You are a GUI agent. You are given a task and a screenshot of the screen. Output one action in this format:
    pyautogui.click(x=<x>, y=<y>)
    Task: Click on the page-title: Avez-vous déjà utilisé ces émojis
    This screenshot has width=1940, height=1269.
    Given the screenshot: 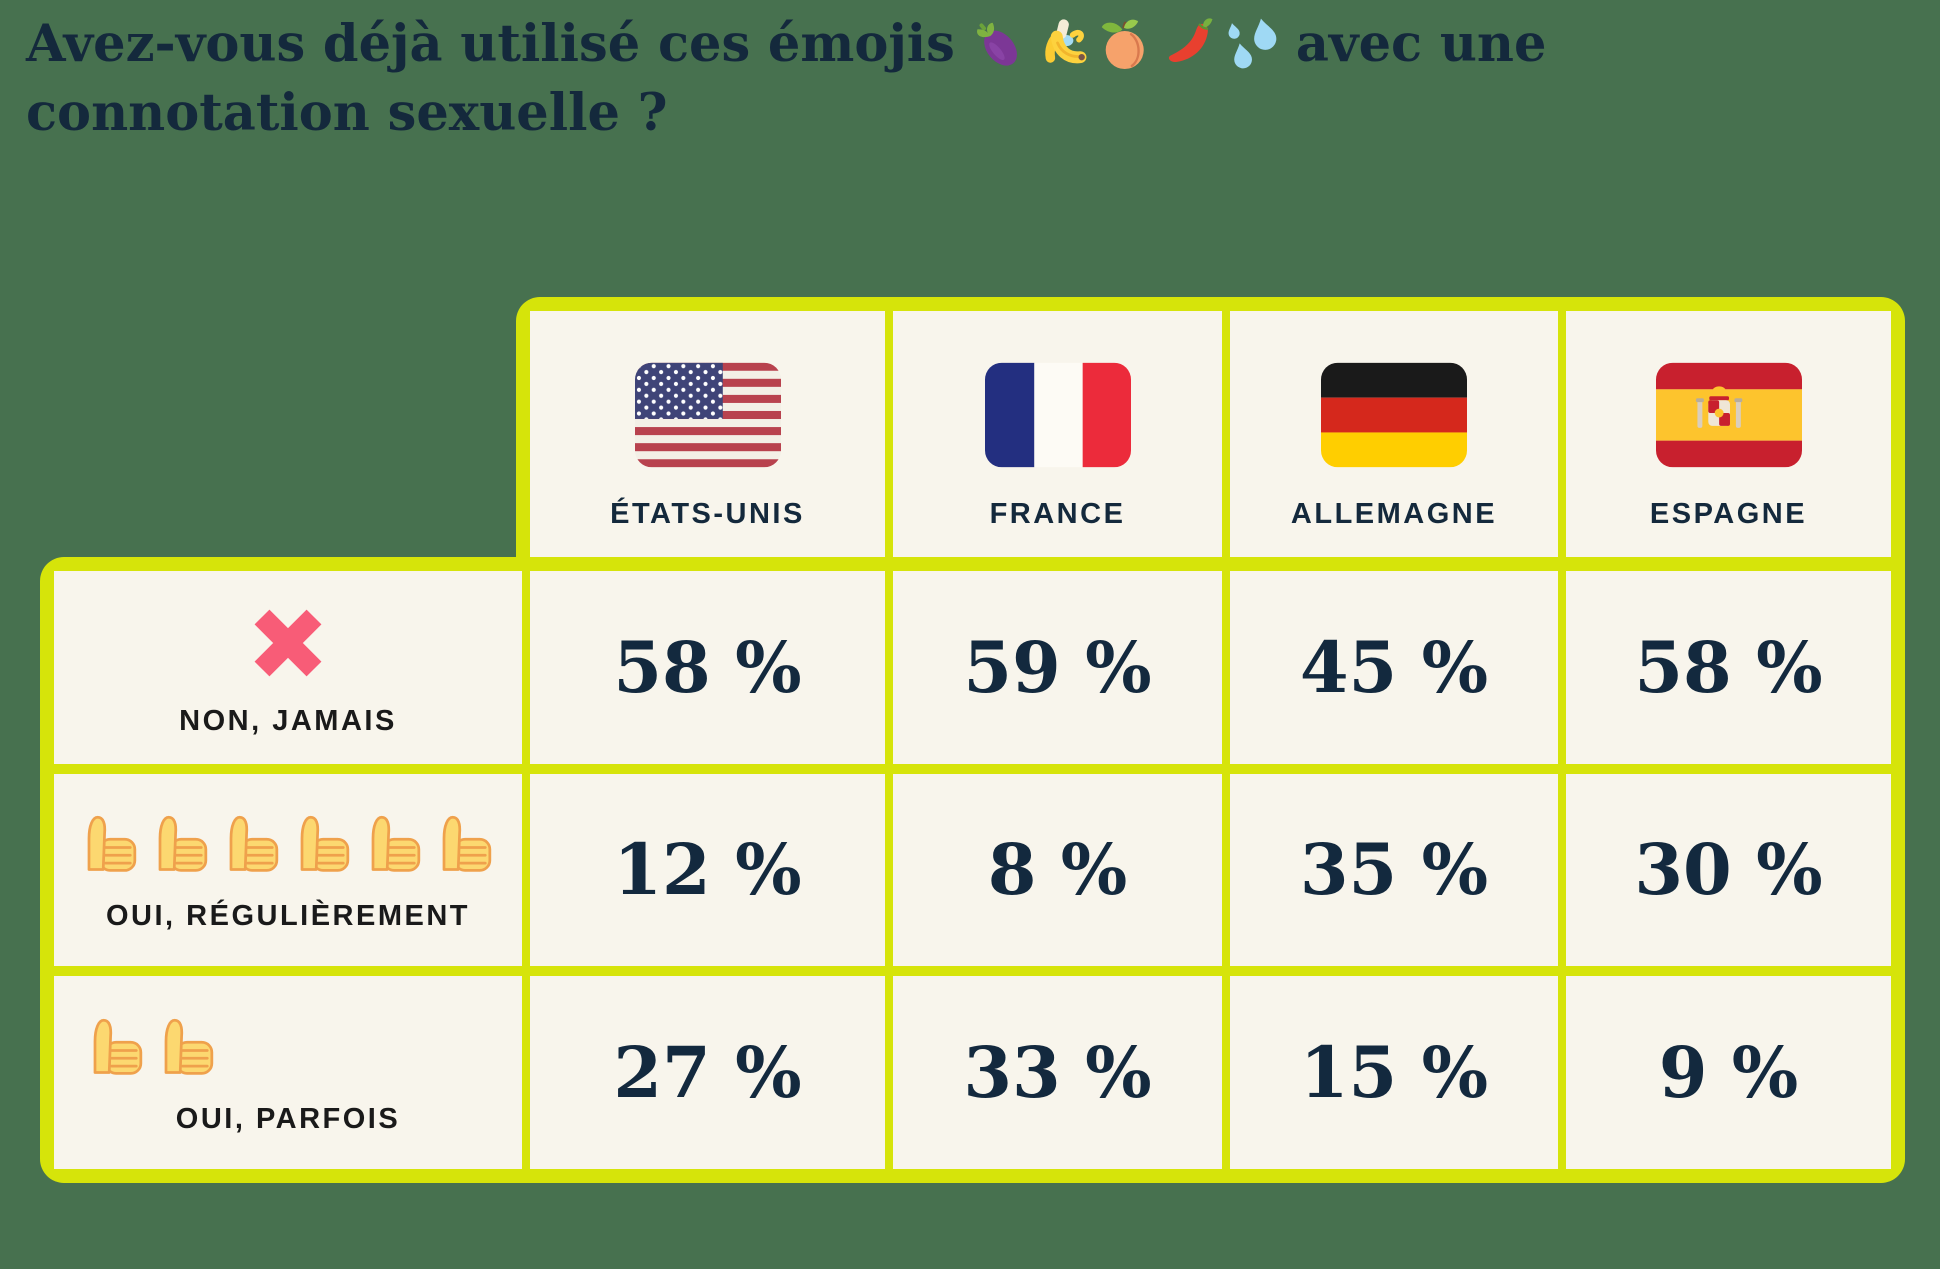 What is the action you would take?
    pyautogui.click(x=786, y=80)
    